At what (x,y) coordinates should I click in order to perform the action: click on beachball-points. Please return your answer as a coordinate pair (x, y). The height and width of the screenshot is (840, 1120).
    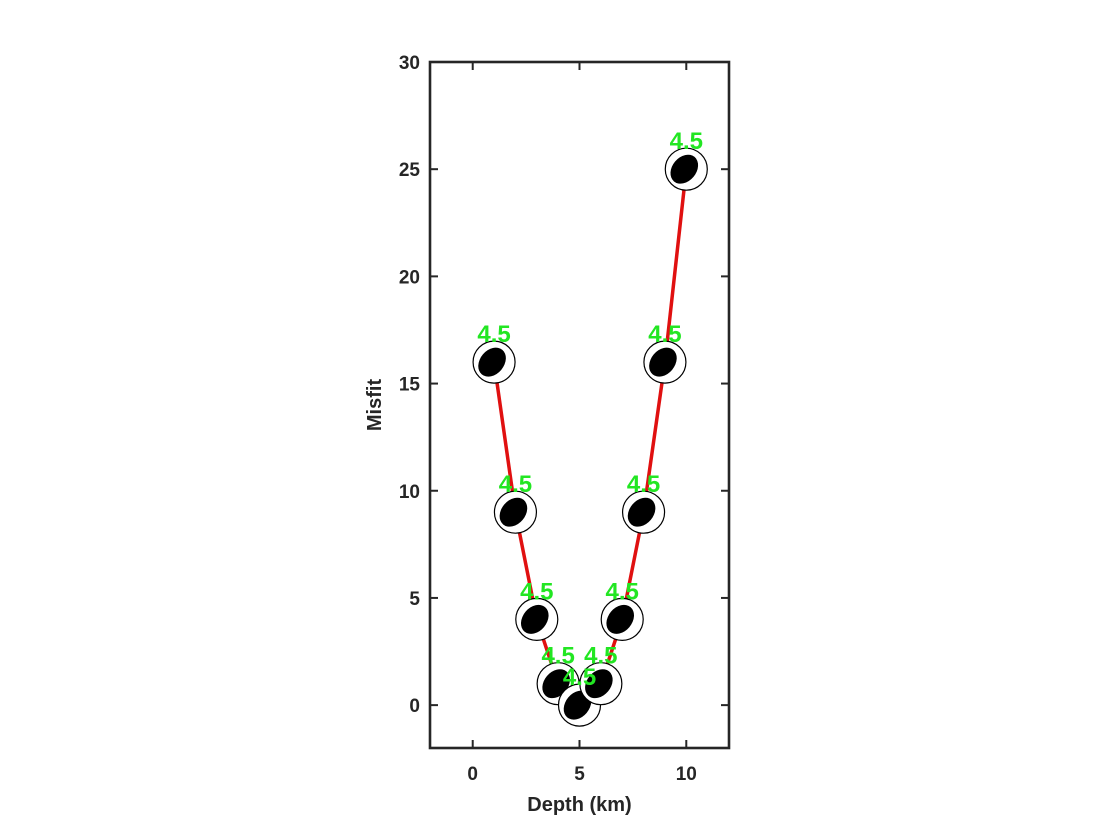
    Looking at the image, I should click on (590, 437).